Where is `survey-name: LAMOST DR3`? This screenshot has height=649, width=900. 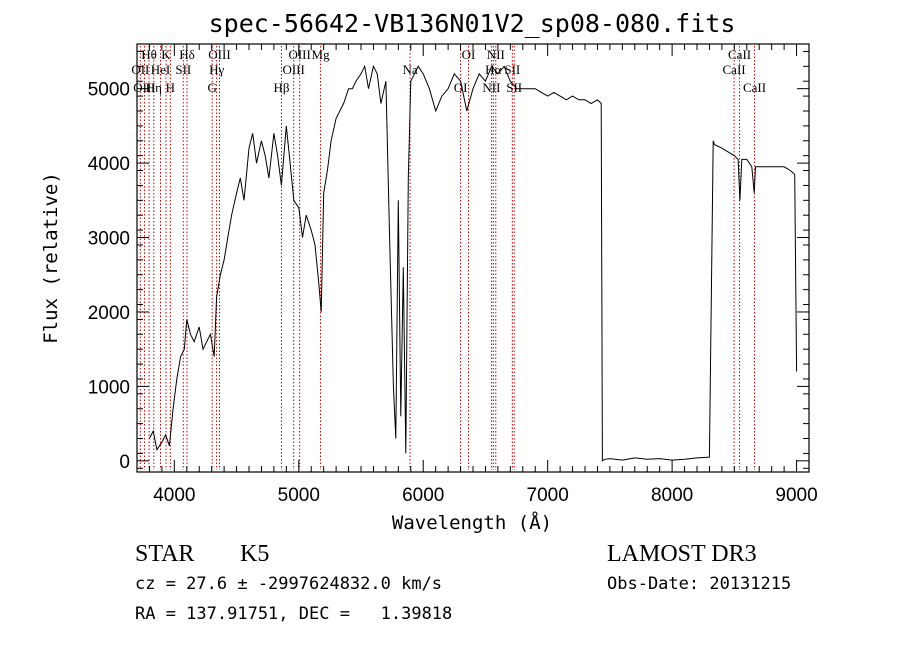
survey-name: LAMOST DR3 is located at coordinates (682, 554).